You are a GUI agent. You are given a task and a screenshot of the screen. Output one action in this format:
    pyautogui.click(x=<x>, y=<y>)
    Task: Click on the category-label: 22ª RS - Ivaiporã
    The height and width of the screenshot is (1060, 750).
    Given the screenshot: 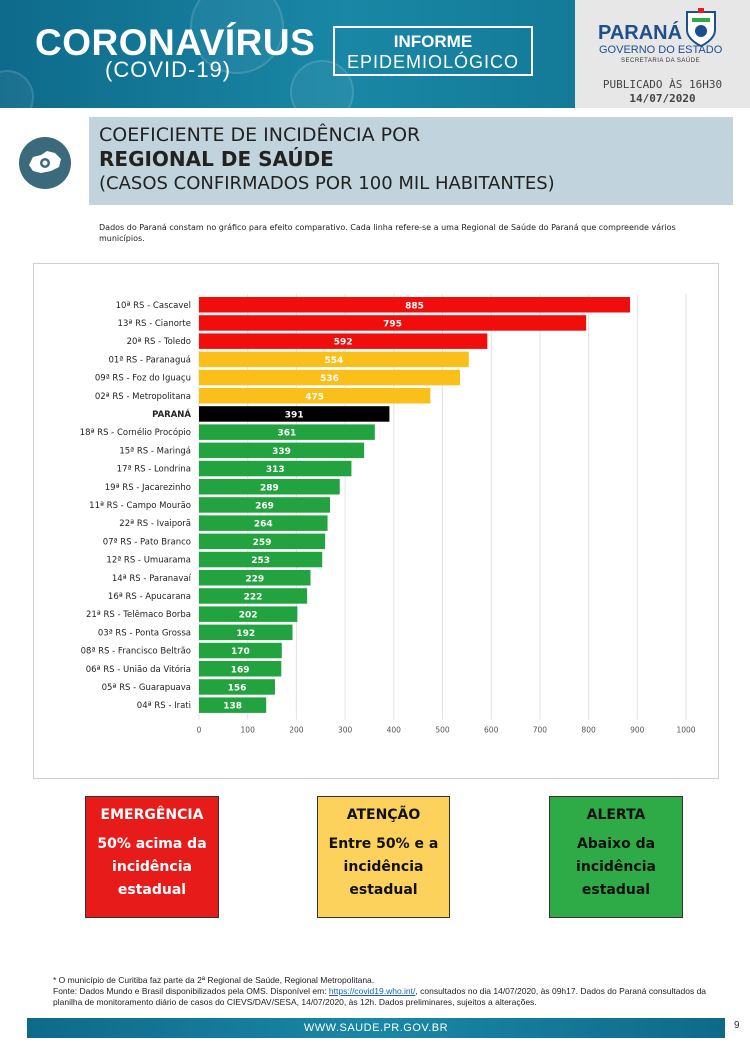 What is the action you would take?
    pyautogui.click(x=155, y=524)
    